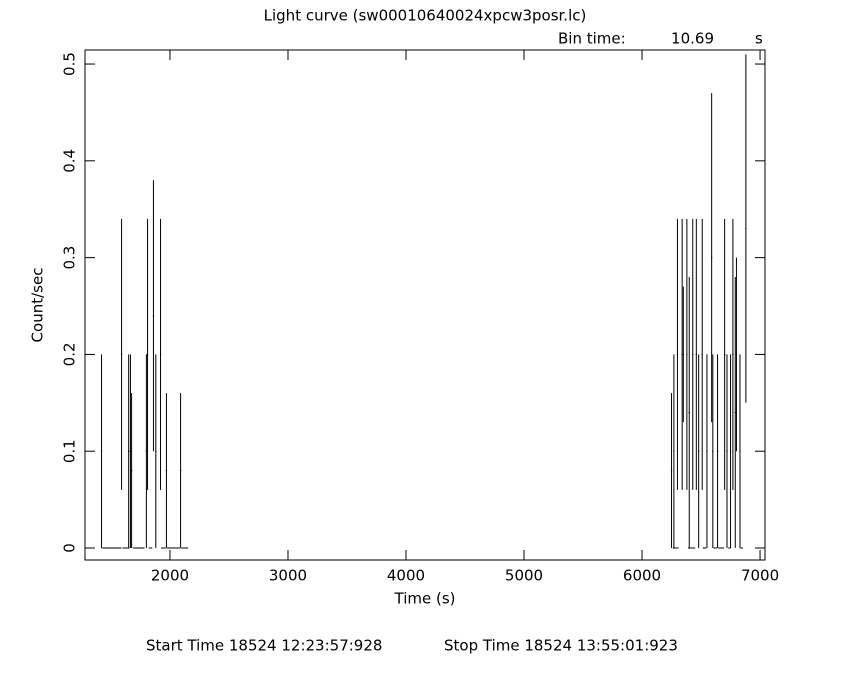 The height and width of the screenshot is (680, 850). I want to click on bin-time-value: 10.69, so click(692, 39).